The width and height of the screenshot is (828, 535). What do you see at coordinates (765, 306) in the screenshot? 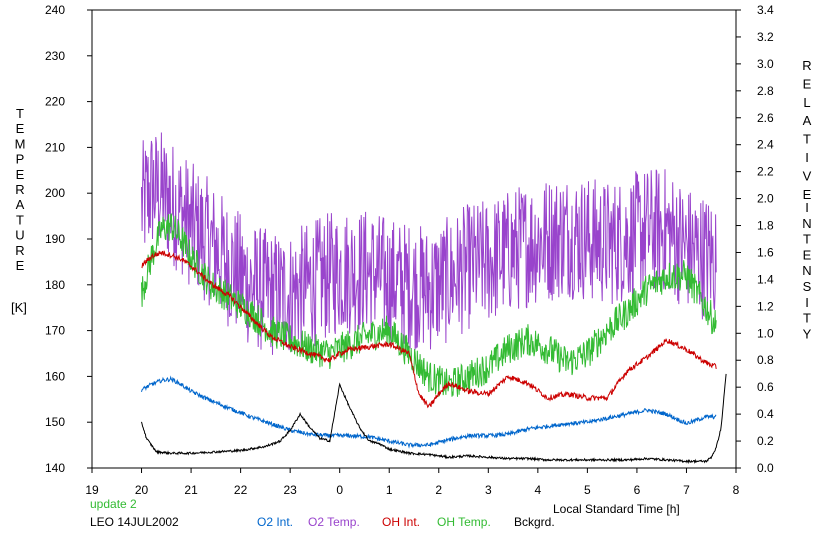
I see `y-right-tick-label: 1.2` at bounding box center [765, 306].